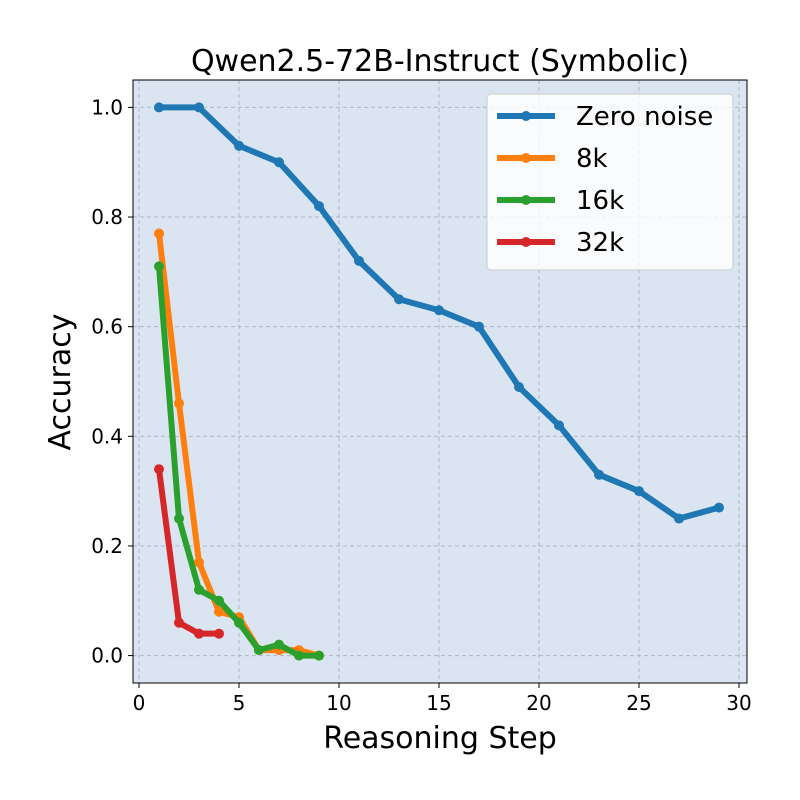 This screenshot has width=800, height=800. I want to click on y-tick-label: 0.6, so click(107, 327).